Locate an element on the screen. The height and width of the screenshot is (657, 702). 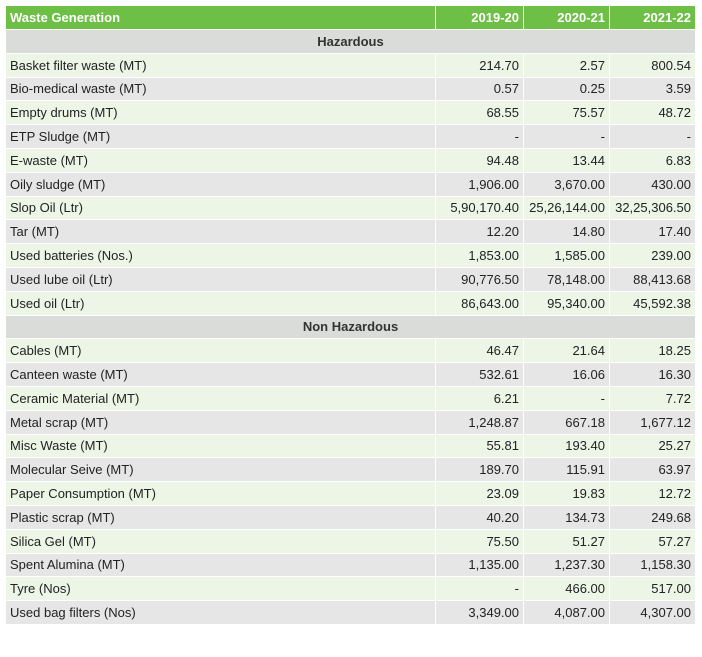
value-cell: 23.09 is located at coordinates (480, 494).